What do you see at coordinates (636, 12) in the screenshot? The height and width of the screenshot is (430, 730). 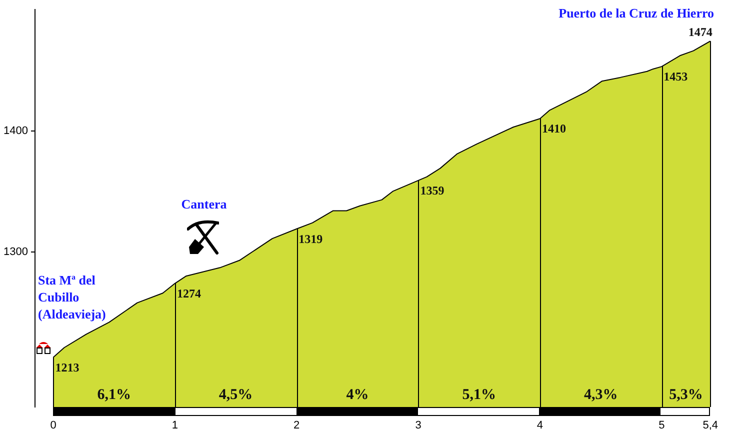 I see `annotation: Puerto de la Cruz de Hierro` at bounding box center [636, 12].